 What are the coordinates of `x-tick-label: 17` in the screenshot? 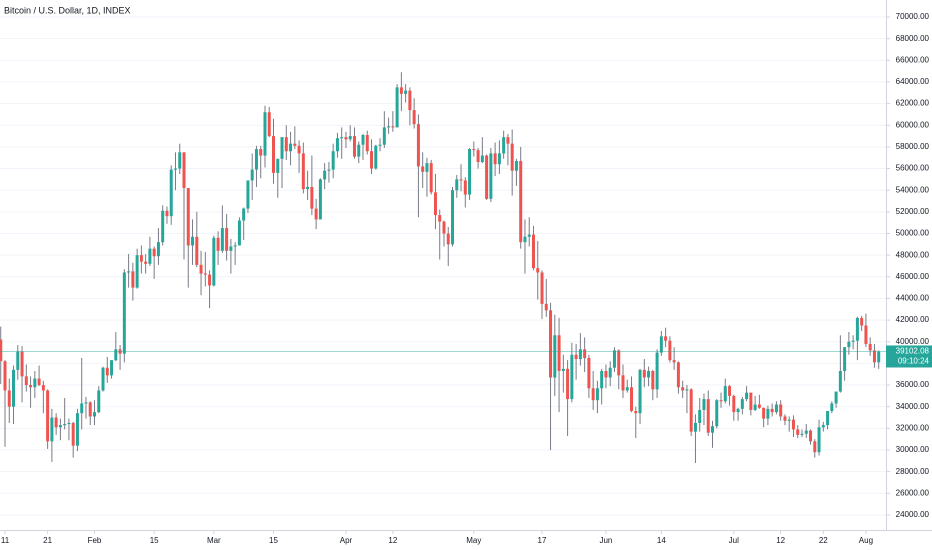 It's located at (542, 540).